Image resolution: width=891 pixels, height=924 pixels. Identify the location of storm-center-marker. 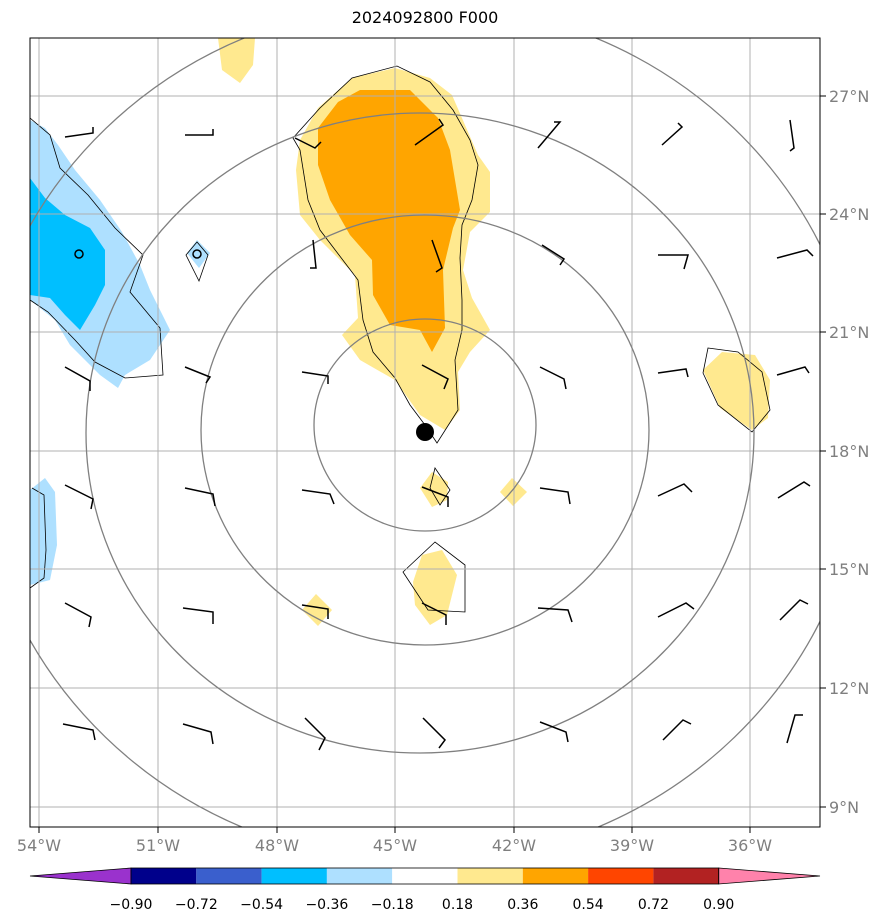
(425, 432).